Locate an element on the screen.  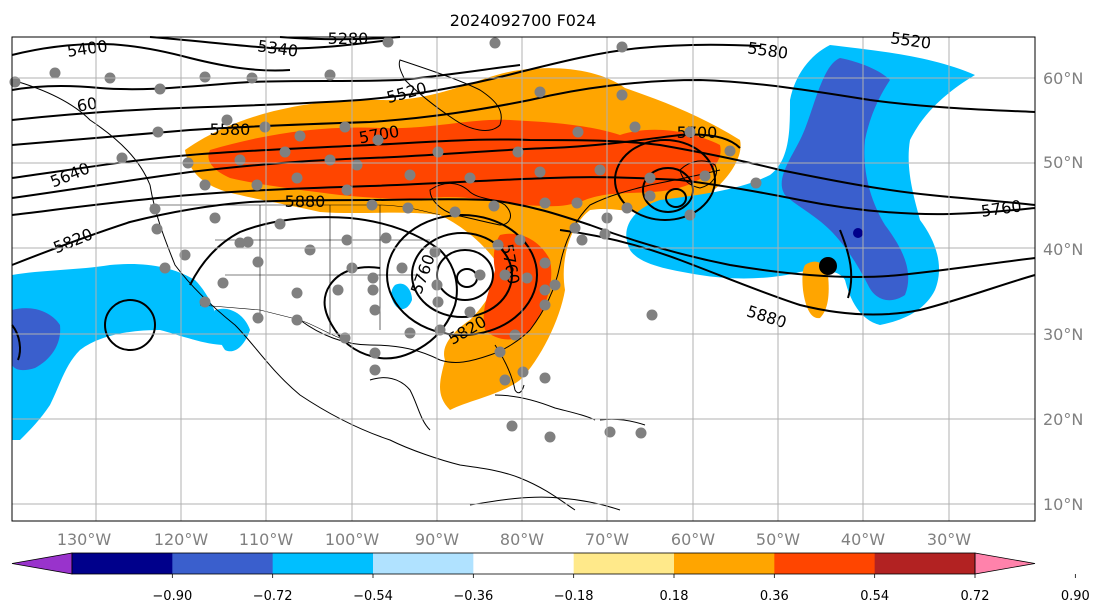
contour-north-atlantic-low-outer is located at coordinates (665, 180).